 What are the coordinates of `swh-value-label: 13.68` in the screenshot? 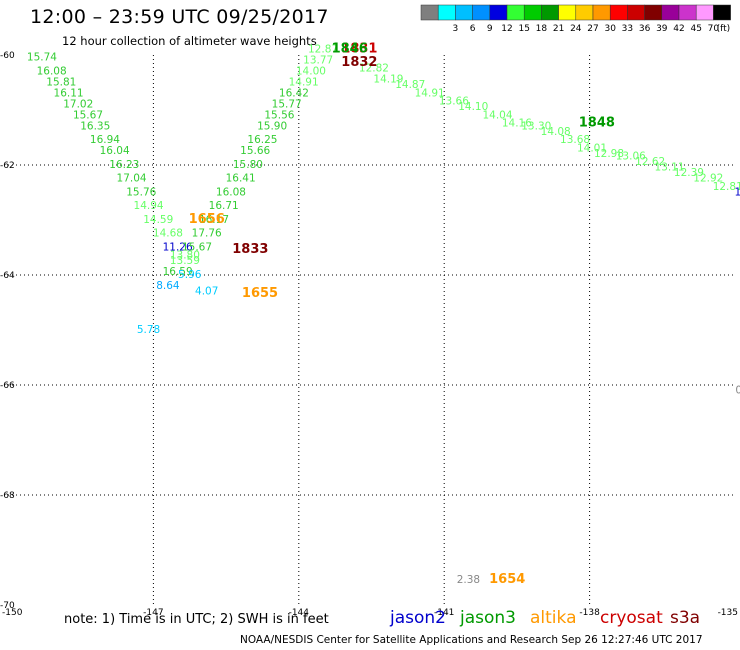 It's located at (575, 140).